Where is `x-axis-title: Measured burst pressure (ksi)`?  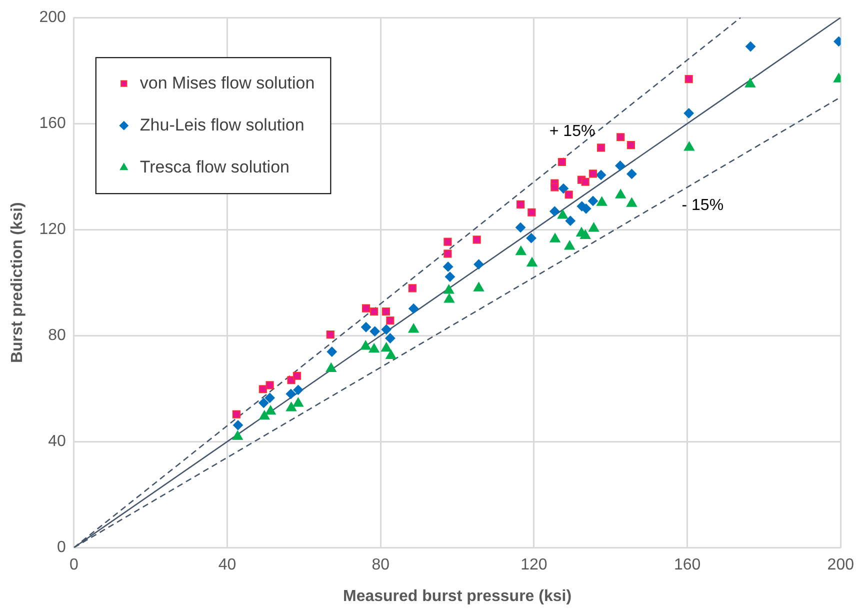 x-axis-title: Measured burst pressure (ksi) is located at coordinates (457, 596).